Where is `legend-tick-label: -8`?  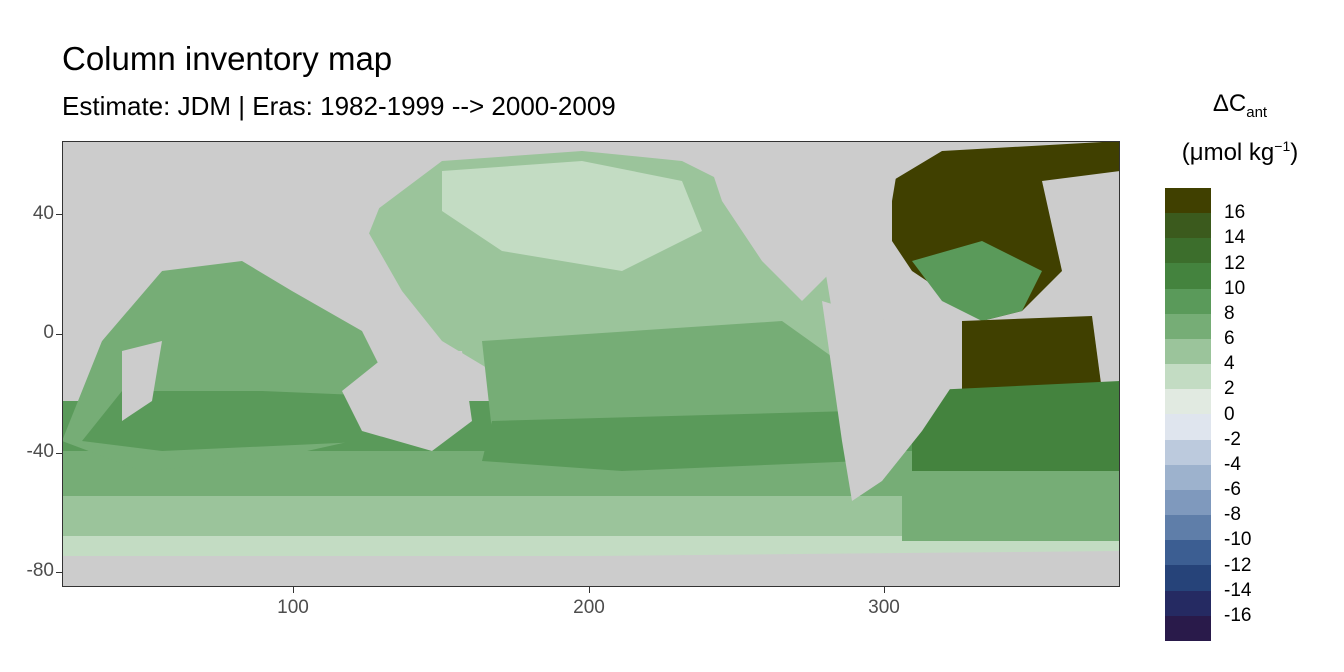
legend-tick-label: -8 is located at coordinates (1232, 515).